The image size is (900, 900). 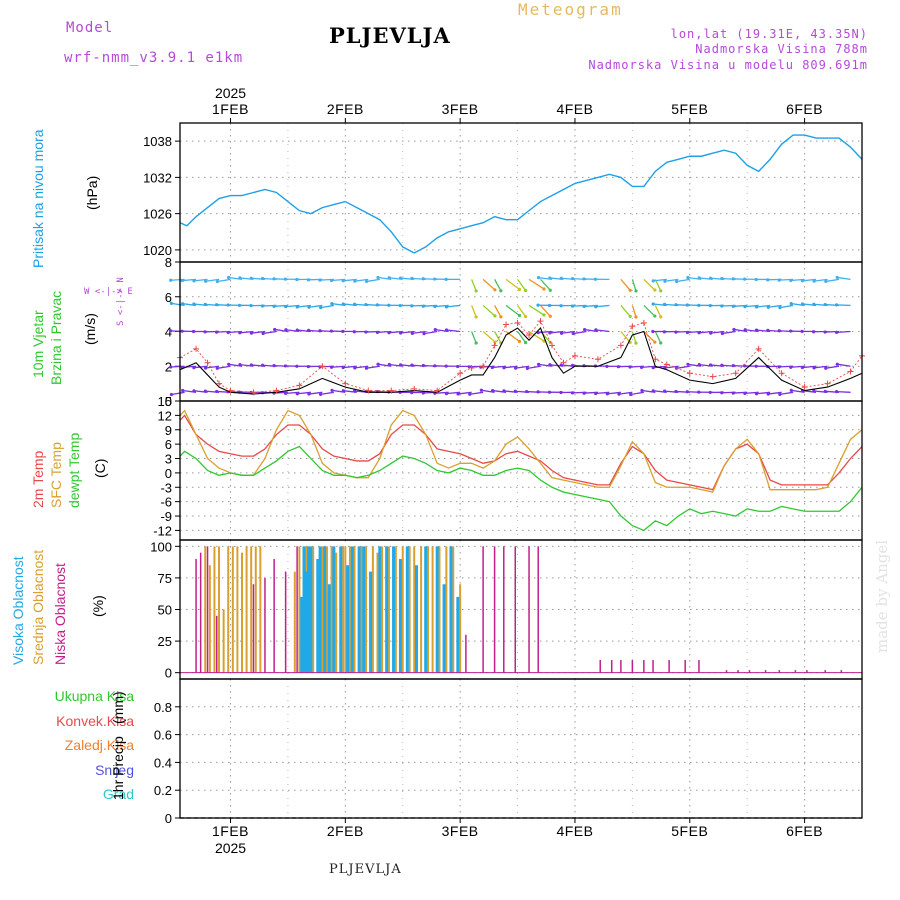 I want to click on location-coords: lon,lat (19.31E, 43.35N), so click(x=769, y=34).